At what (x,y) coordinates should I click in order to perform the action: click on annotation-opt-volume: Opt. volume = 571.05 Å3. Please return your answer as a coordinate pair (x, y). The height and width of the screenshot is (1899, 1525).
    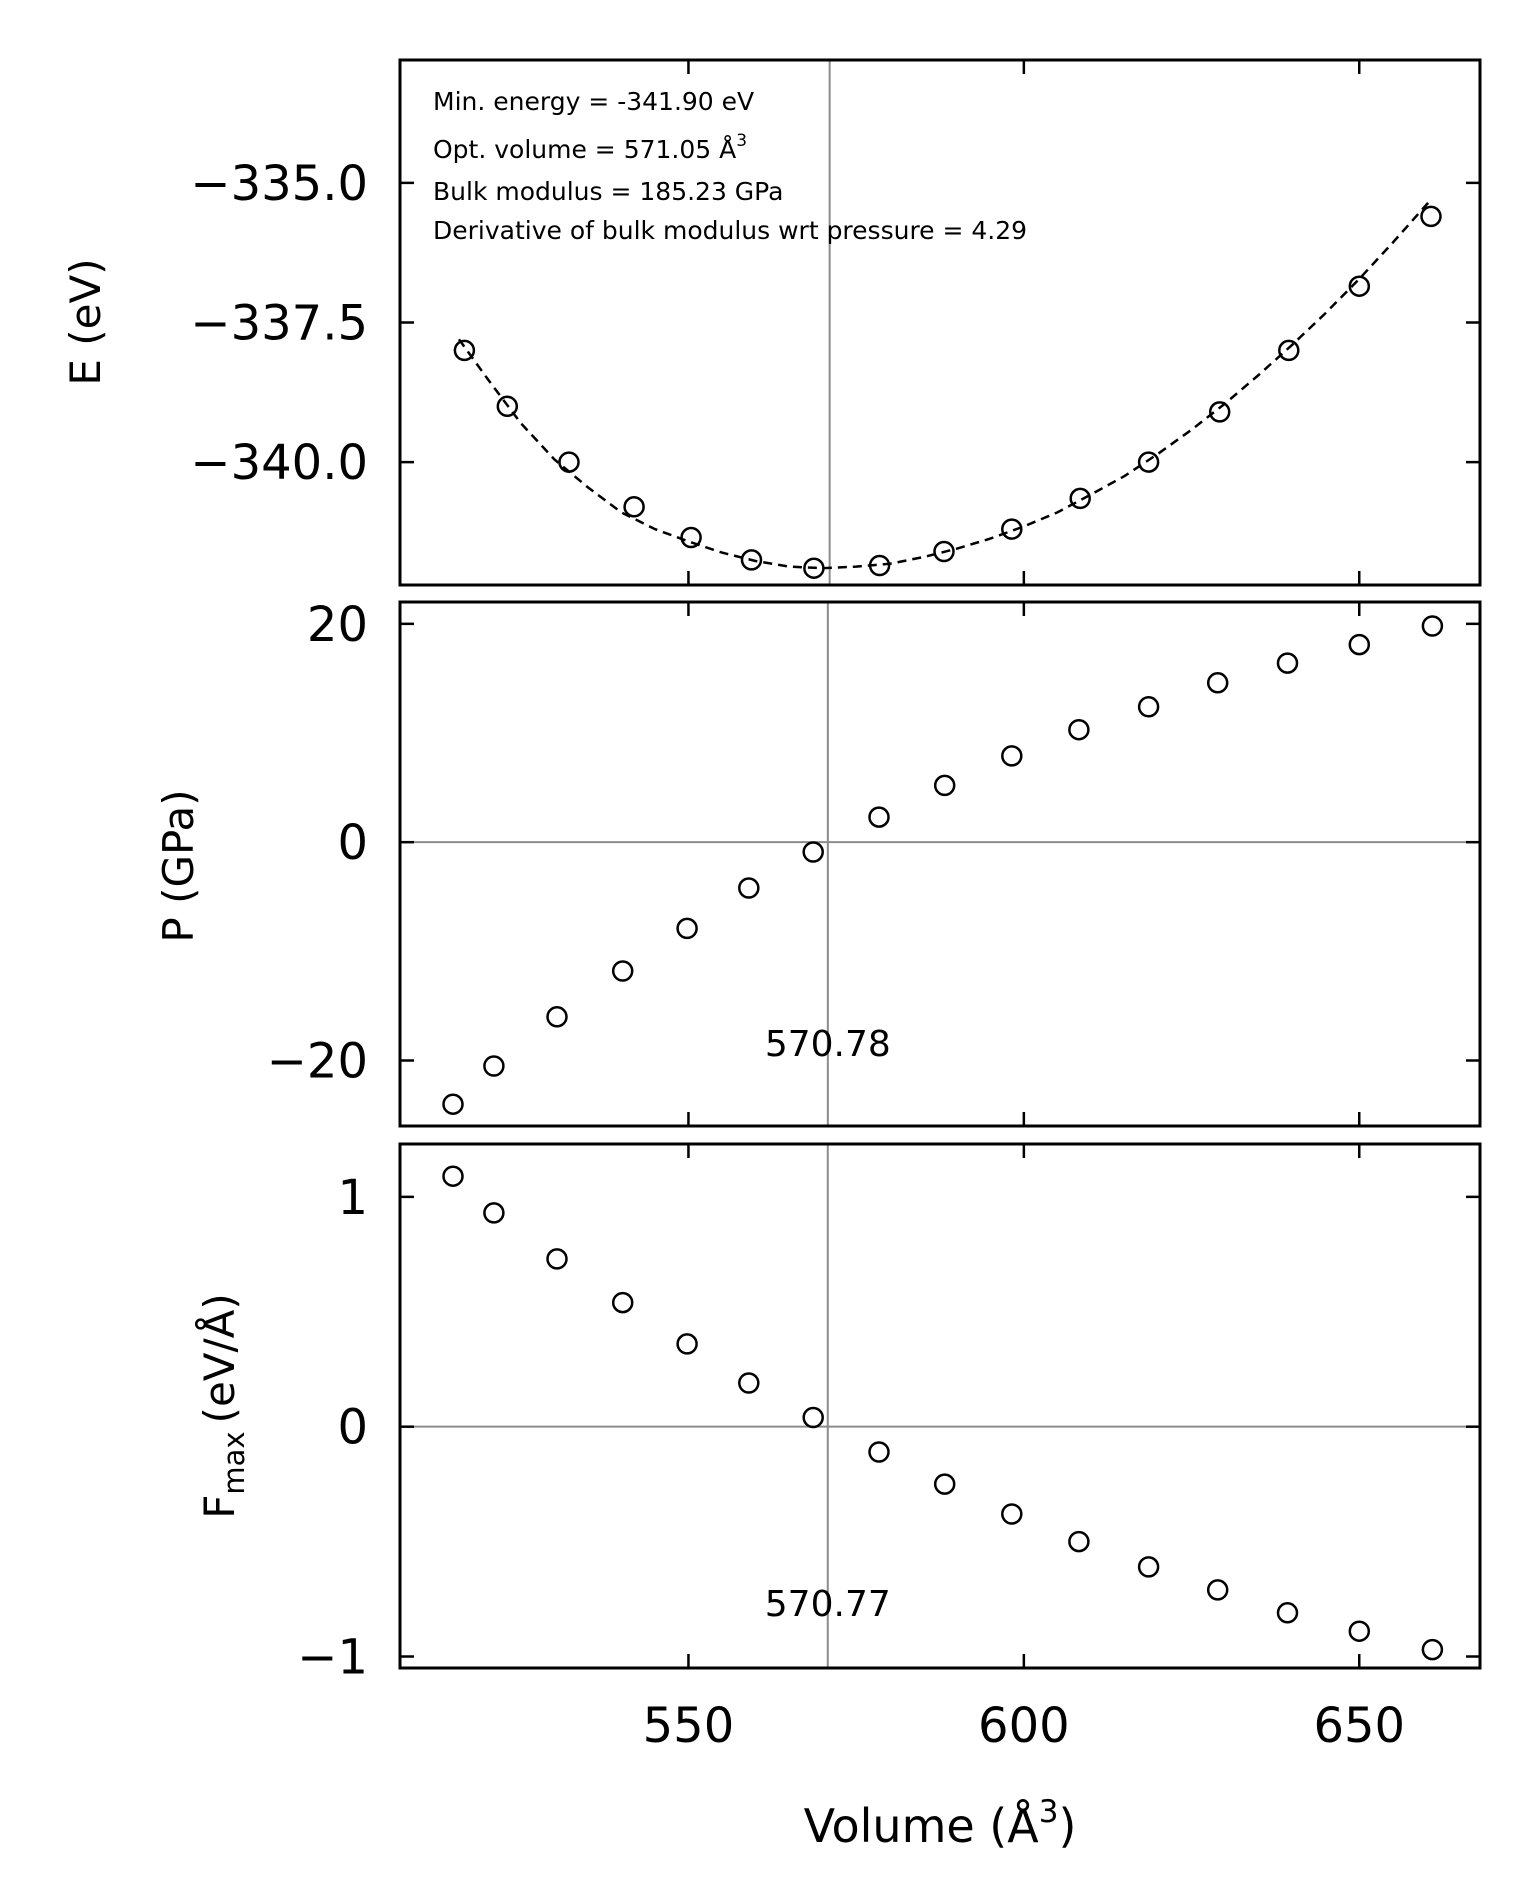
    Looking at the image, I should click on (590, 147).